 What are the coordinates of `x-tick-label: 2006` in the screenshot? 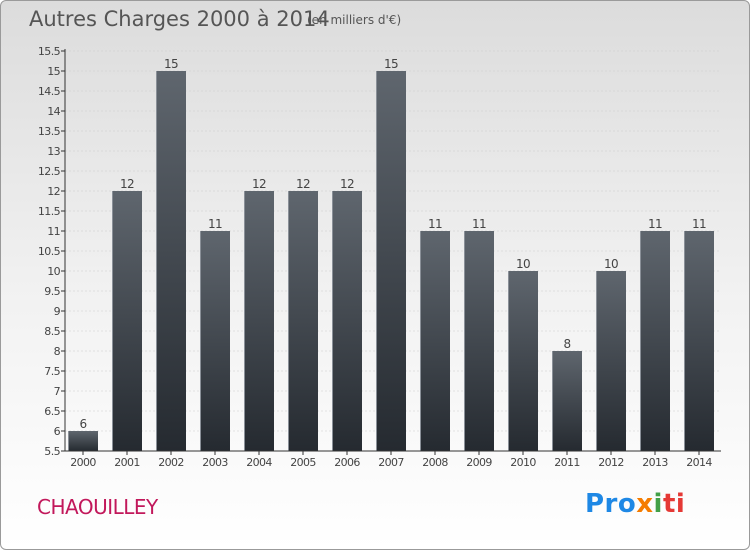 It's located at (347, 462).